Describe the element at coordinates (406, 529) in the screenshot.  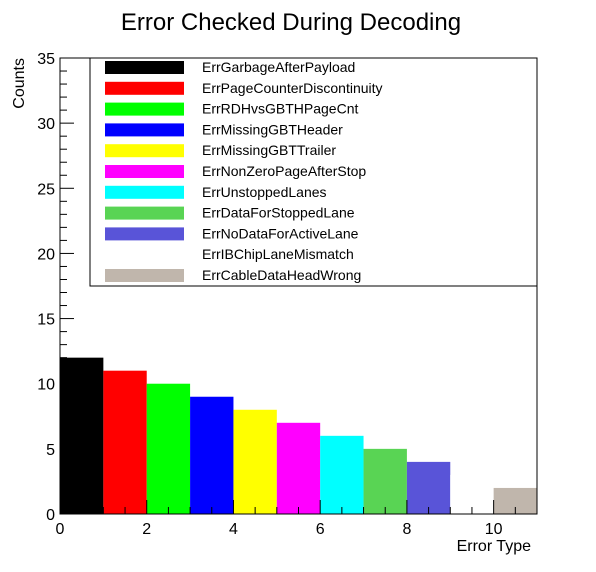
I see `x-tick-label: 8` at that location.